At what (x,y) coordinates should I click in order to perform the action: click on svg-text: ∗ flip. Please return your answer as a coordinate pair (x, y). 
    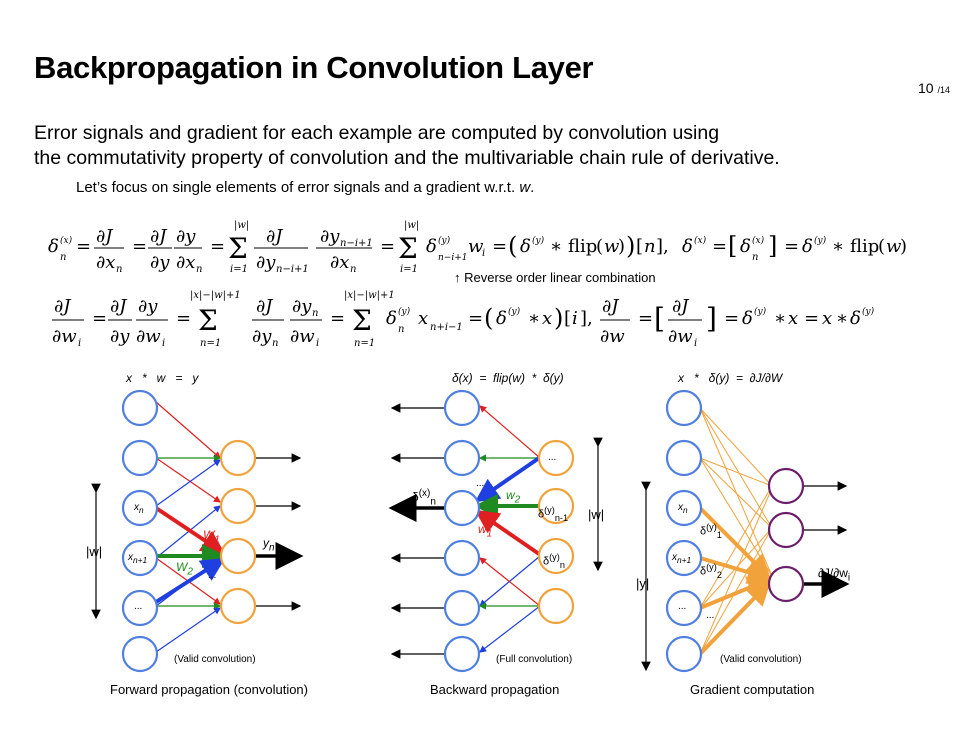
    Looking at the image, I should click on (573, 246).